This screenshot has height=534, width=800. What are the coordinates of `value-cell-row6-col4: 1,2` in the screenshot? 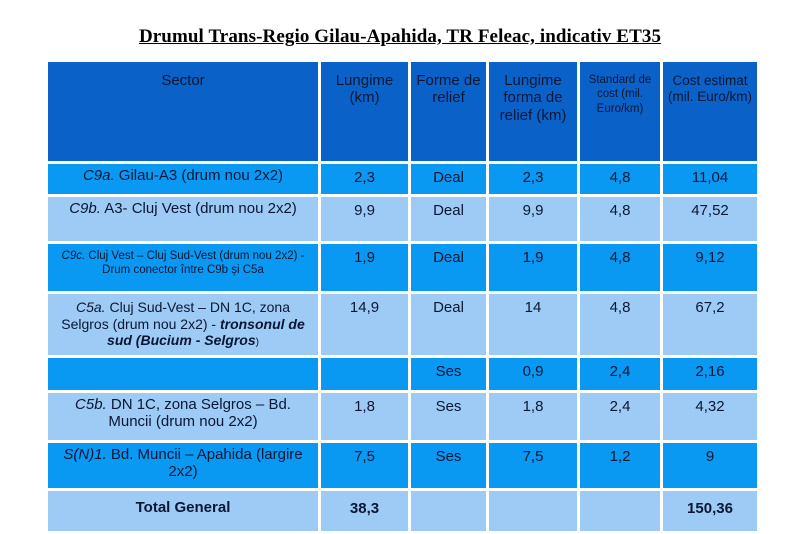 It's located at (620, 465).